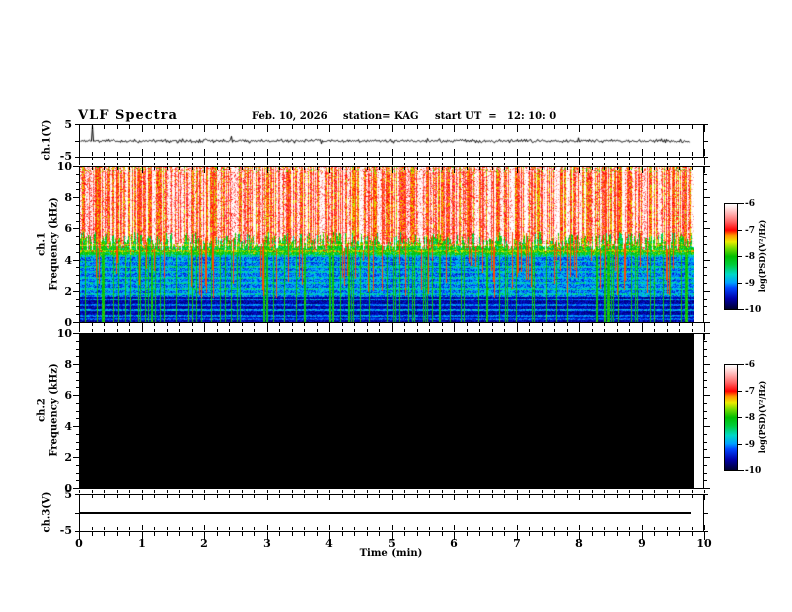 The image size is (792, 612). What do you see at coordinates (391, 553) in the screenshot?
I see `x-axis-label: Time (min)` at bounding box center [391, 553].